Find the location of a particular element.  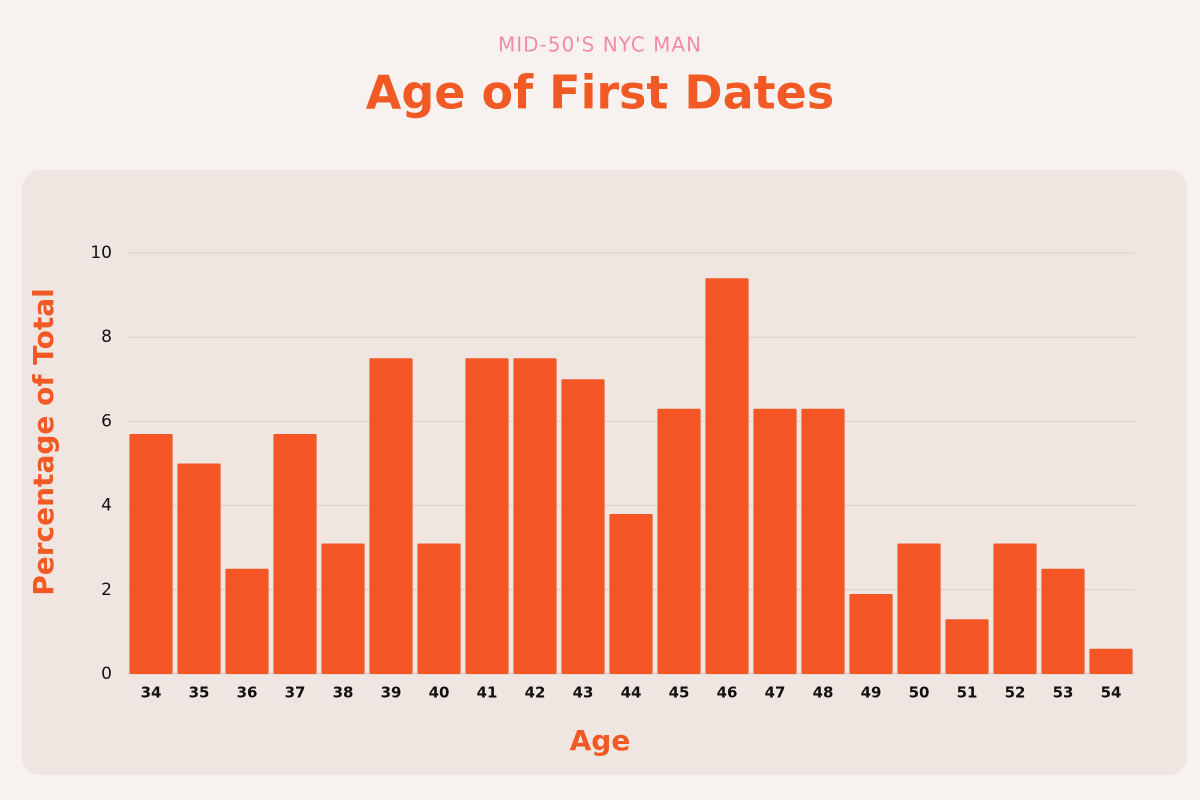

x-tick-label: 54 is located at coordinates (1111, 693).